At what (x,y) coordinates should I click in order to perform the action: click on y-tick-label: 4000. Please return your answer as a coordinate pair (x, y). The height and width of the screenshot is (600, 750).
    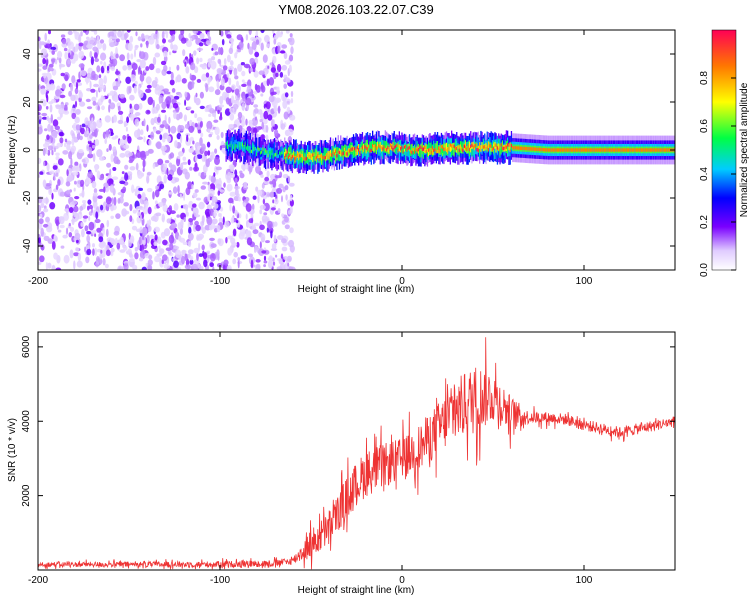
    Looking at the image, I should click on (26, 421).